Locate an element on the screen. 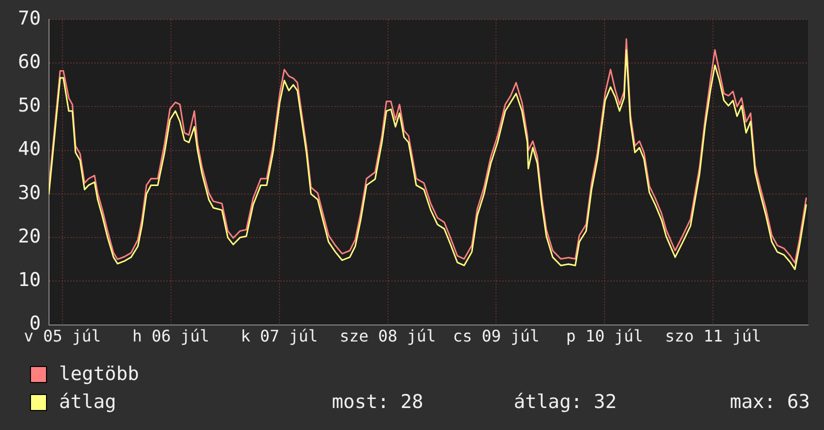 The width and height of the screenshot is (824, 430). y-tick-label: 30 is located at coordinates (29, 193).